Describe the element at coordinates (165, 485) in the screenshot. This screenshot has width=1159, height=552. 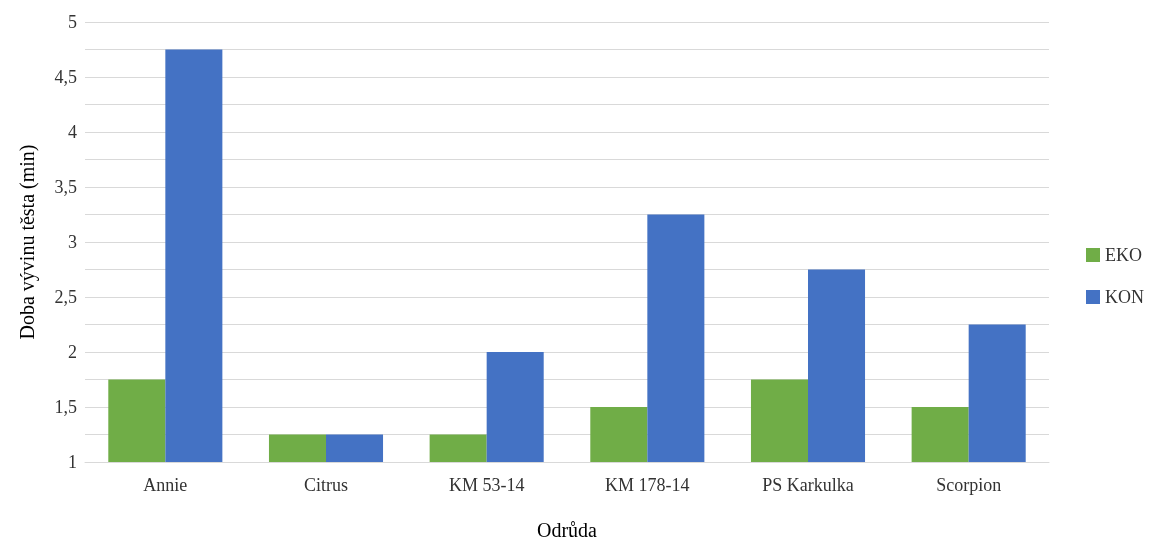
I see `x-tick-label: Annie` at that location.